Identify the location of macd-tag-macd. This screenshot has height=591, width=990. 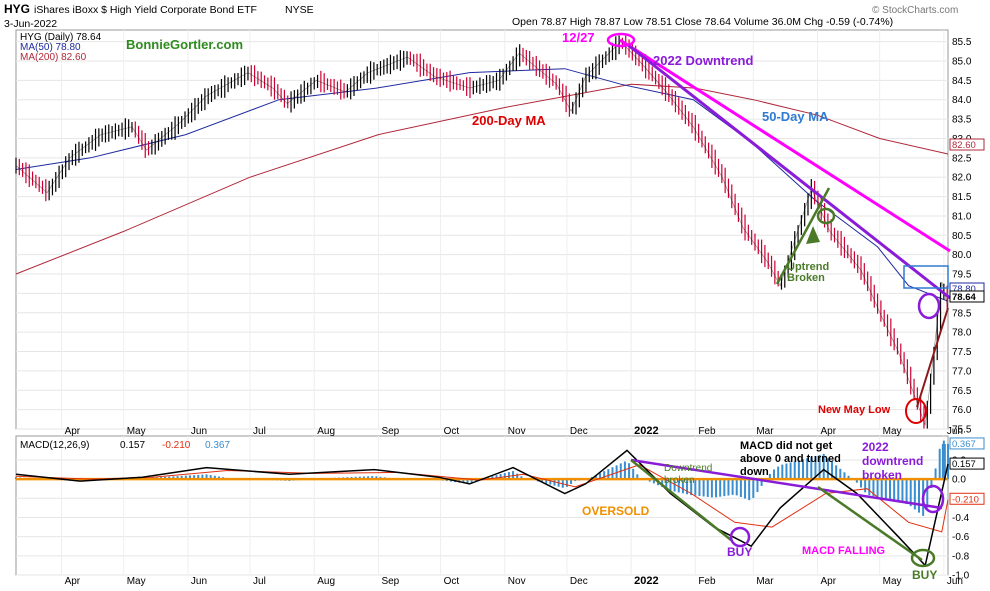
(967, 463).